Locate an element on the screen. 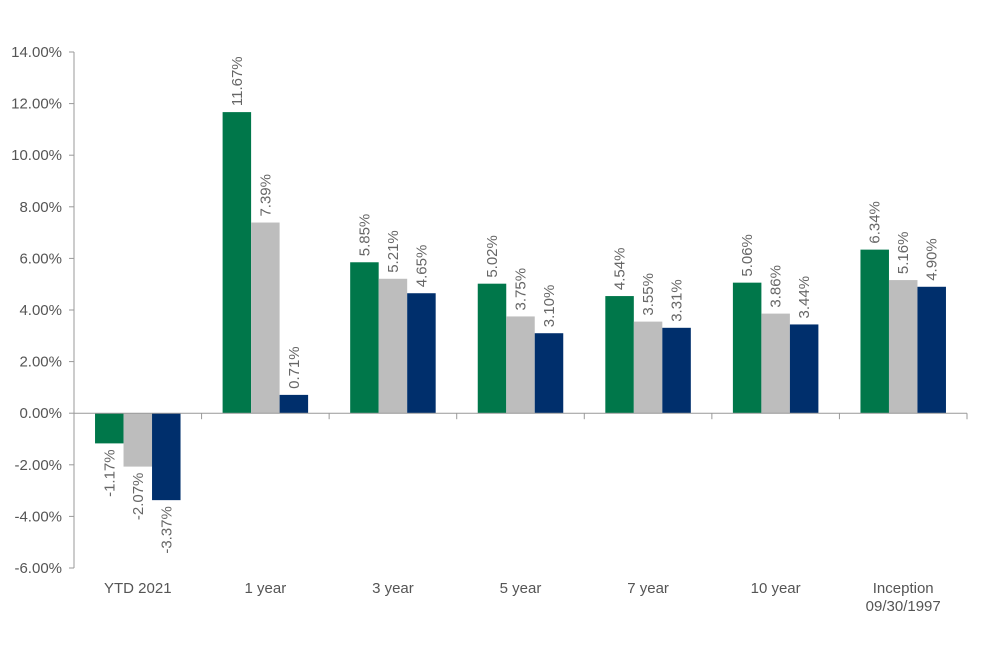 This screenshot has width=1000, height=666. y-tick-label: -6.00% is located at coordinates (38, 568).